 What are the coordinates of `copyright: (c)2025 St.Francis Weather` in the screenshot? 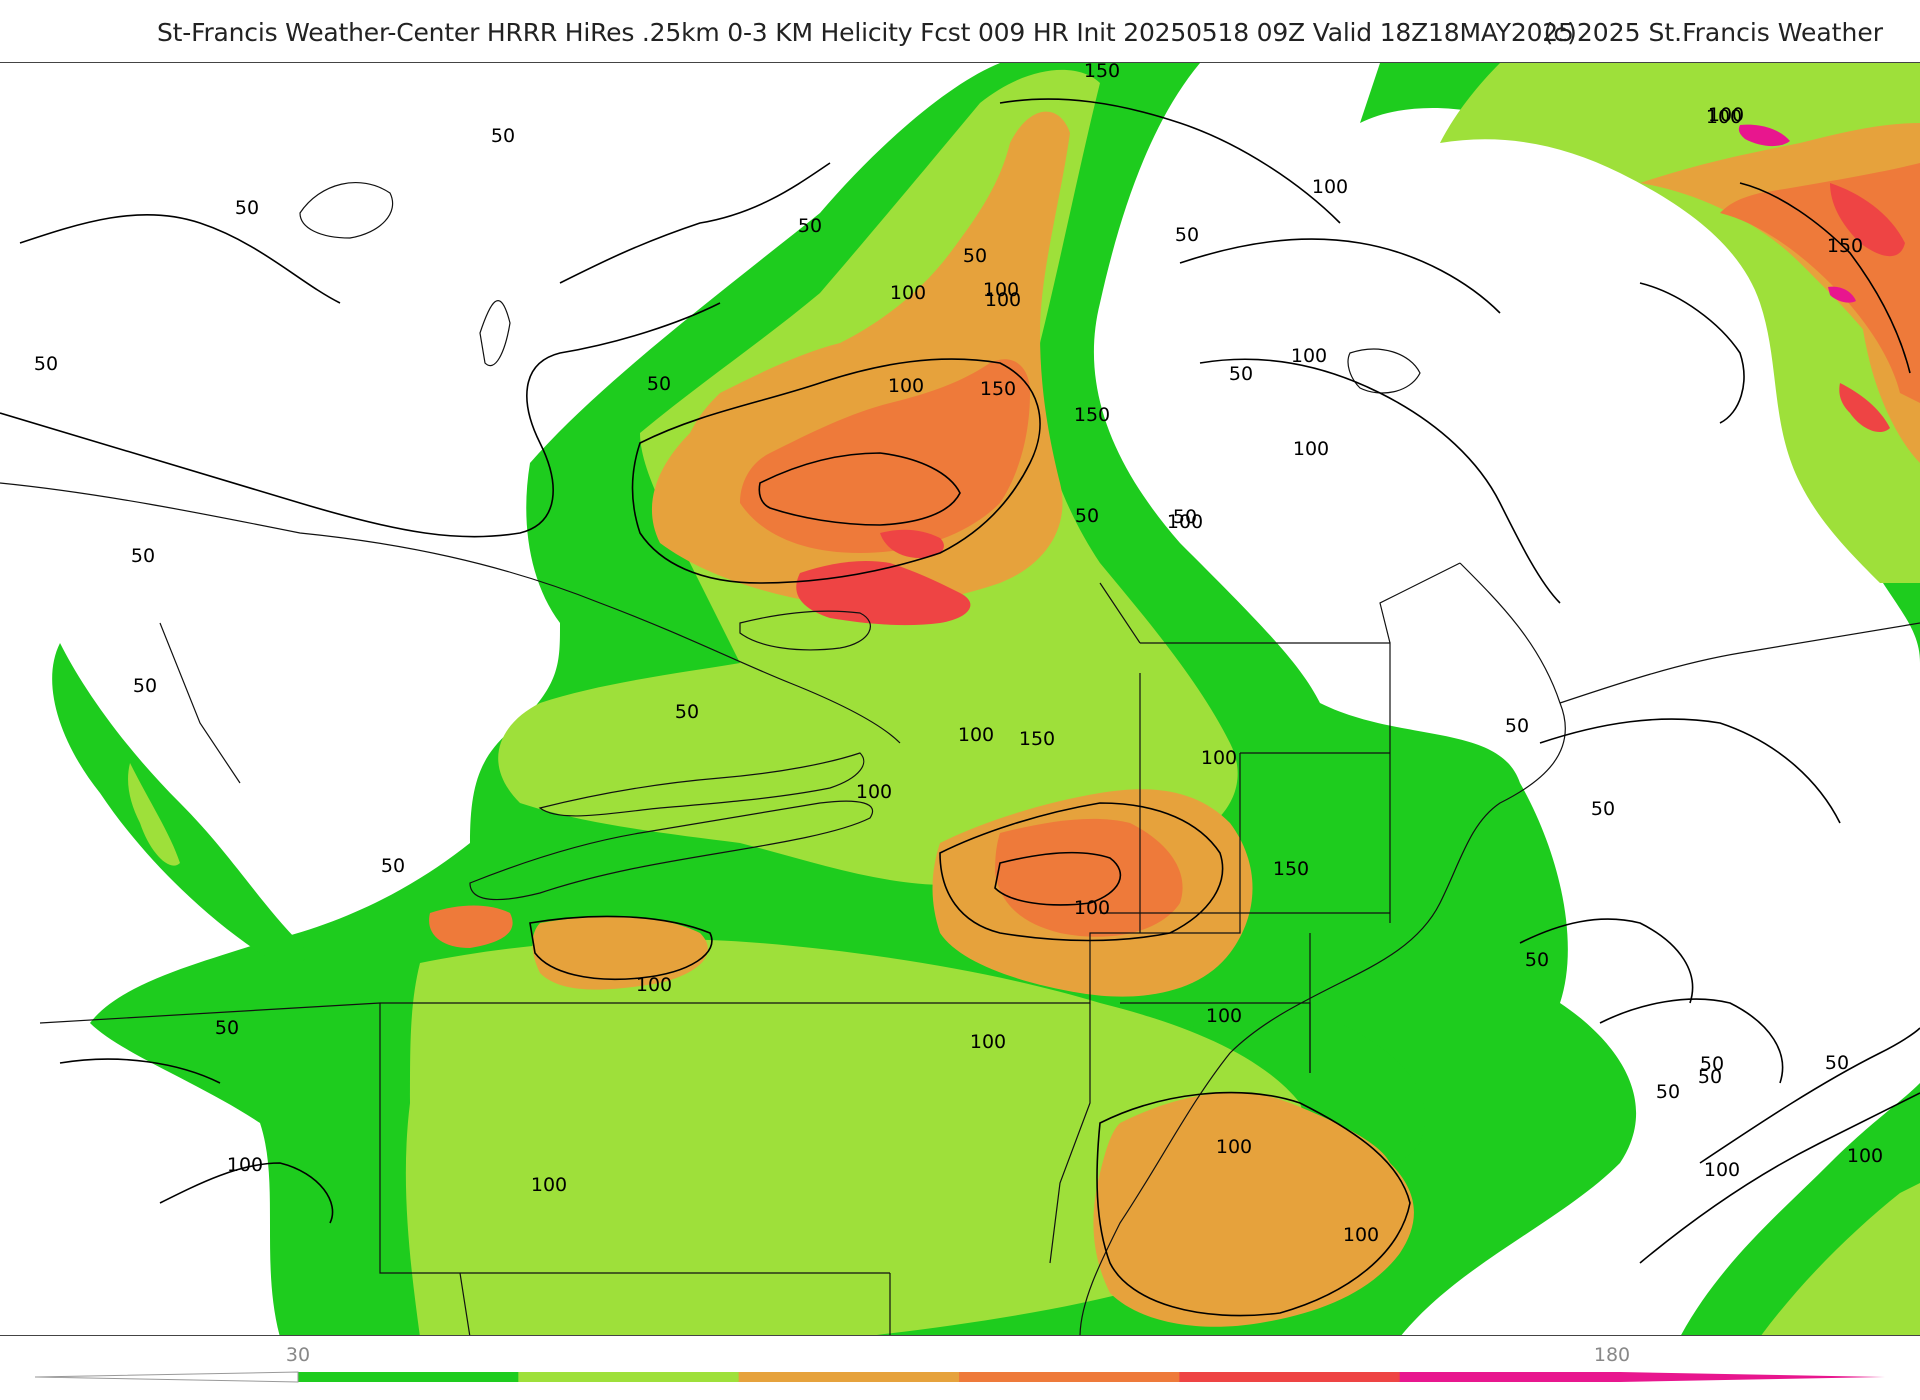 It's located at (1713, 32).